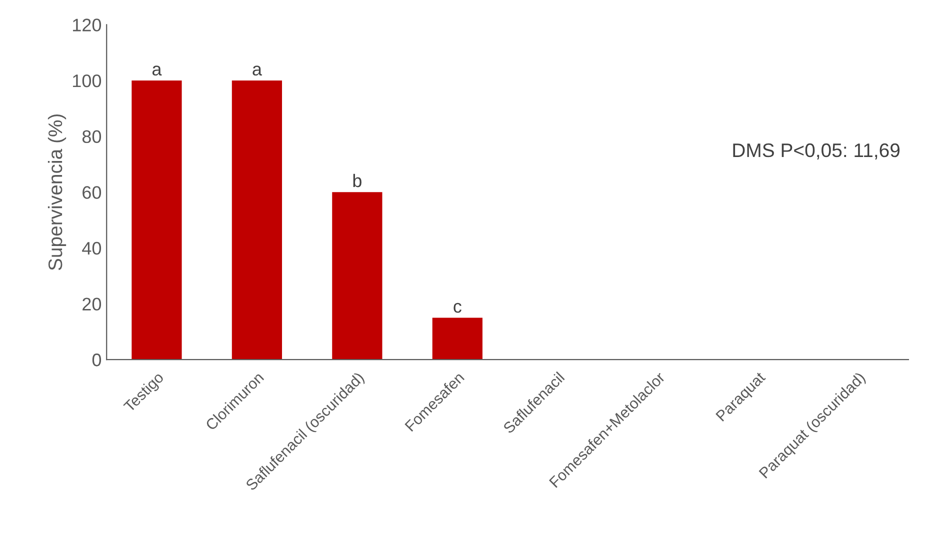 This screenshot has width=927, height=549. Describe the element at coordinates (816, 151) in the screenshot. I see `annotation: DMS P<0,05: 11,69` at that location.